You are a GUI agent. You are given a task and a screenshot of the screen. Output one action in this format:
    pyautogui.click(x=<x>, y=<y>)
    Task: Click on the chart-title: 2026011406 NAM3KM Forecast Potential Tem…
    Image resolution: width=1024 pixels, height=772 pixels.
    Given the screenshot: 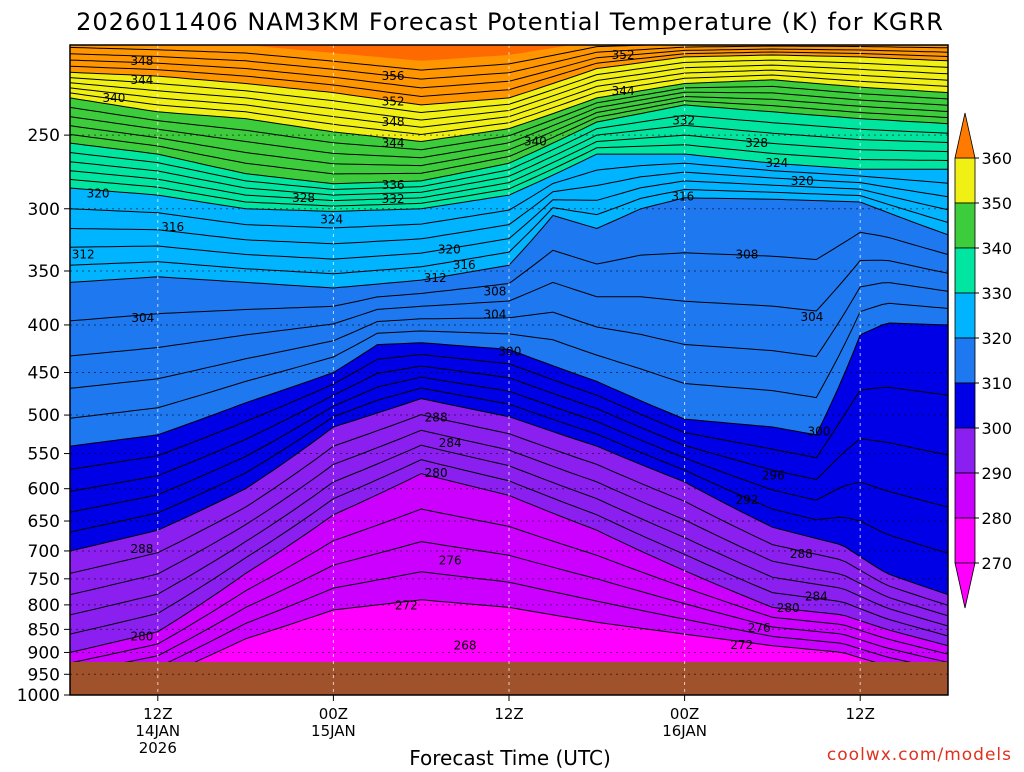 What is the action you would take?
    pyautogui.click(x=510, y=22)
    